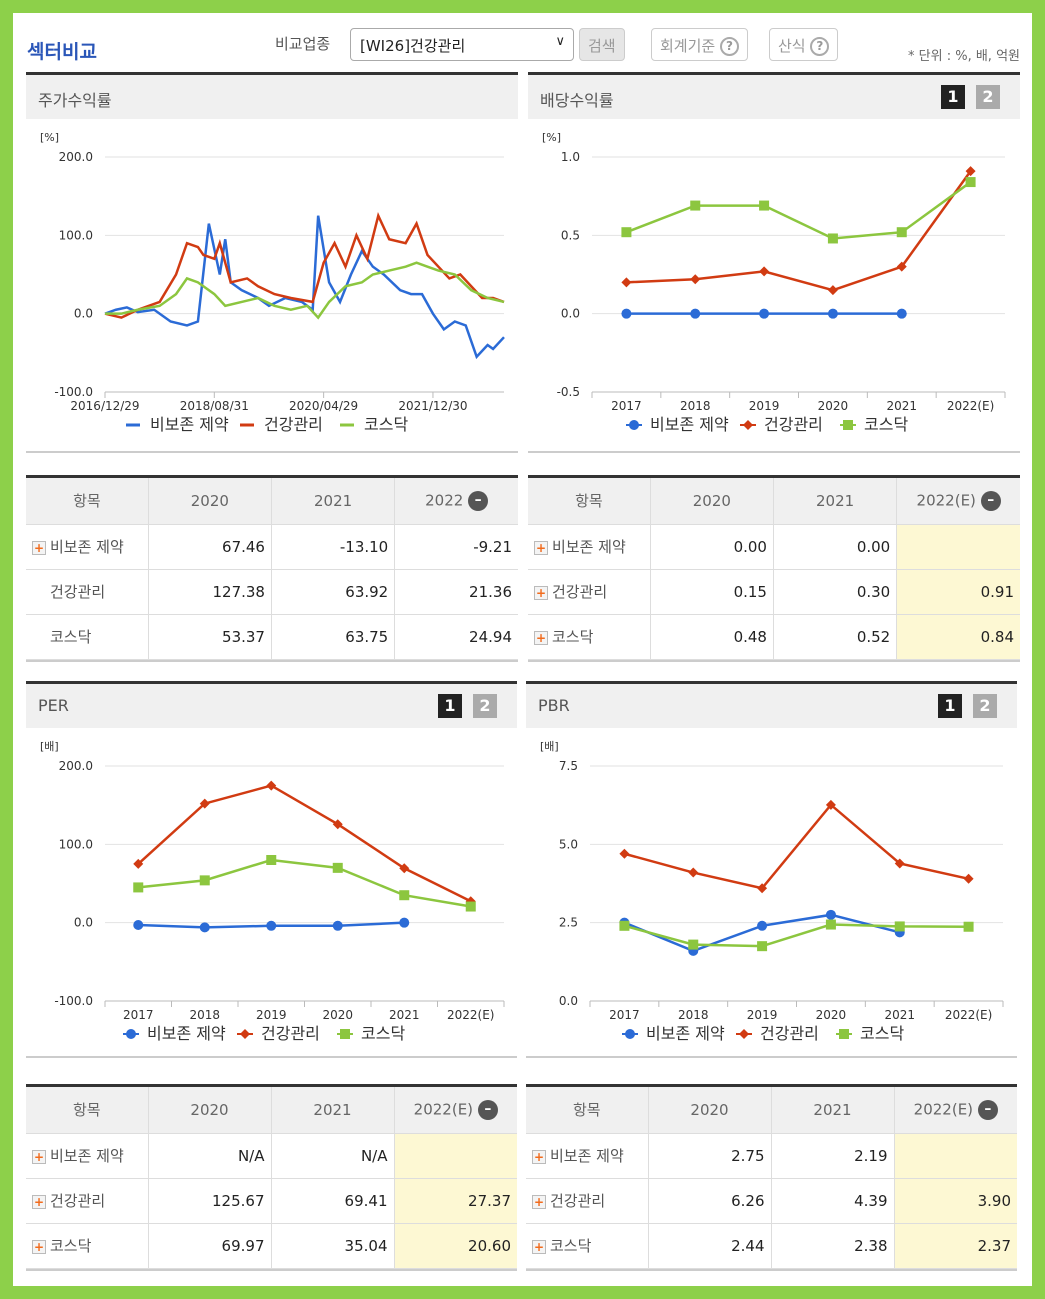 The image size is (1045, 1299). Describe the element at coordinates (413, 46) in the screenshot. I see `sector-select-value: [WI26]건강관리` at that location.